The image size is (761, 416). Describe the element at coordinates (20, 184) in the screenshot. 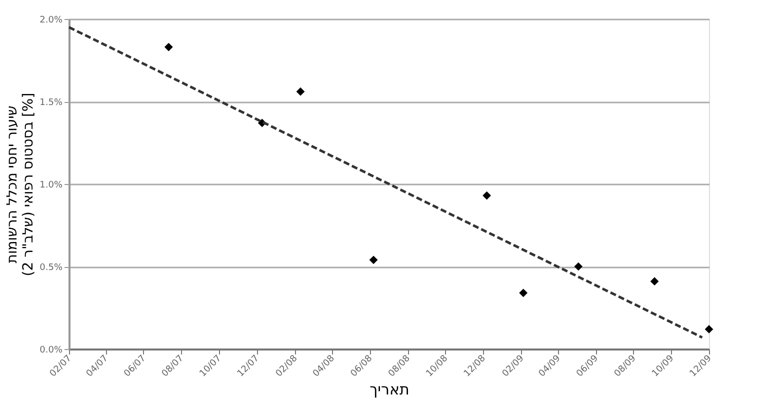

I see `y-axis-title: שיעור יחסי מכלל הרשומות בסטטוס רפואי (שלב"ר 2) [%]` at that location.